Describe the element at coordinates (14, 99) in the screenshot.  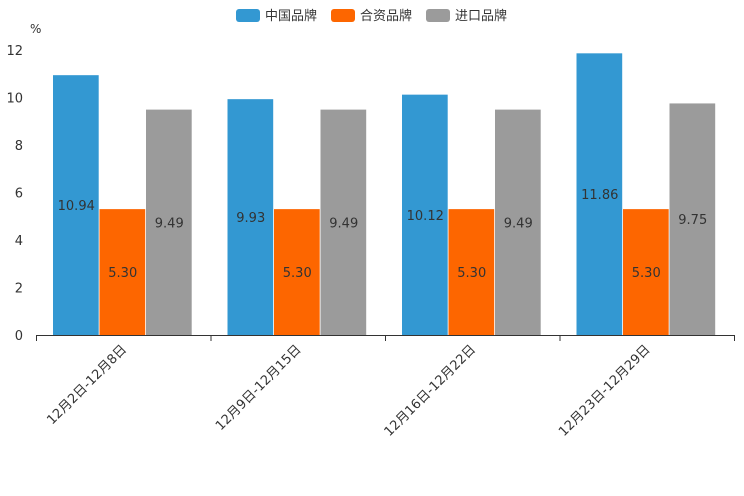
I see `y-tick-label-10: 10` at that location.